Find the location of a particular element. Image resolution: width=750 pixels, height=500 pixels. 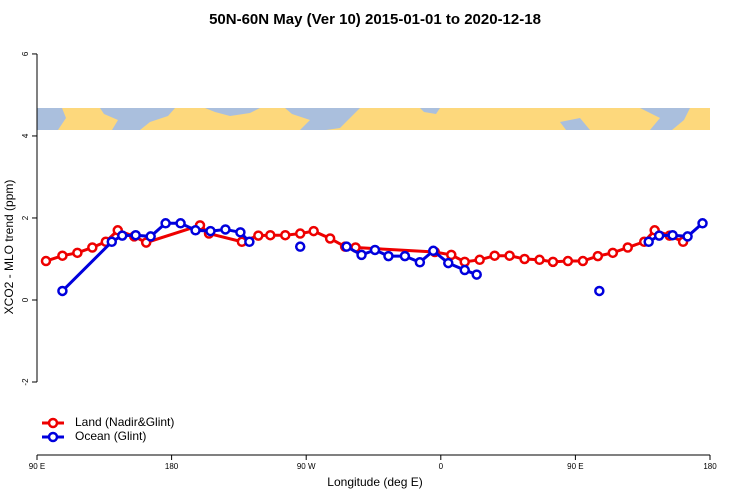

series-line is located at coordinates (382, 257).